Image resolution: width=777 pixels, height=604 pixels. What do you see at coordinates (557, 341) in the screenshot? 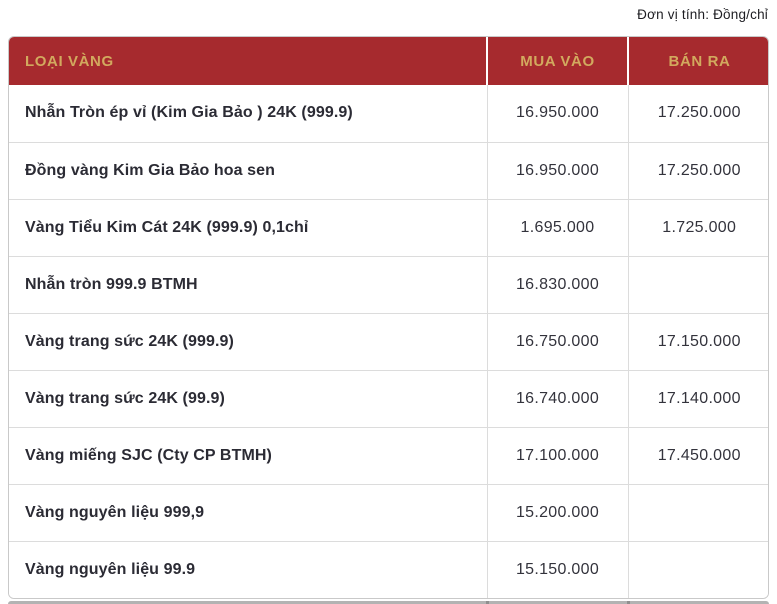
I see `buy-price-cell: 16.750.000` at bounding box center [557, 341].